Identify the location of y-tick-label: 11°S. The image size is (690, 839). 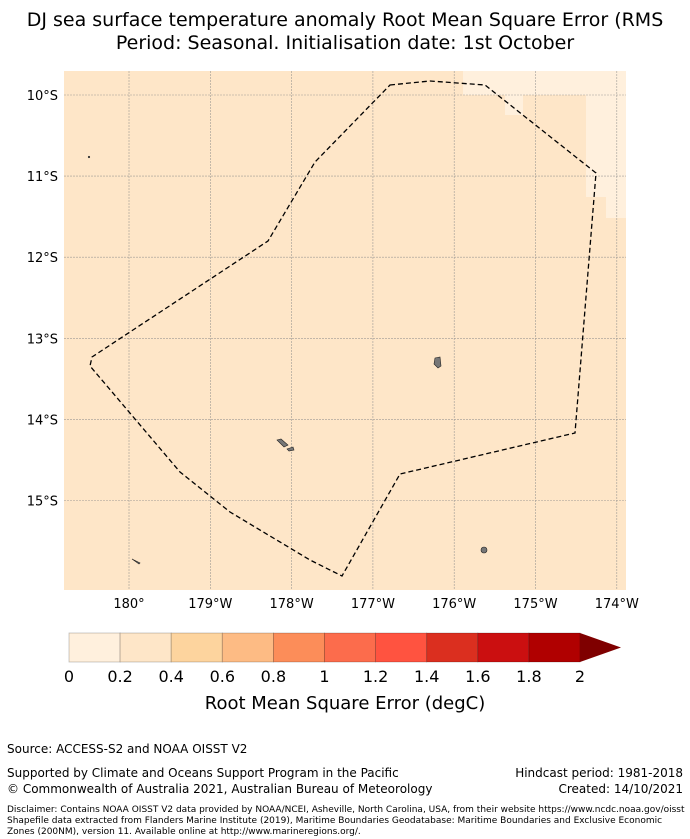
(42, 177).